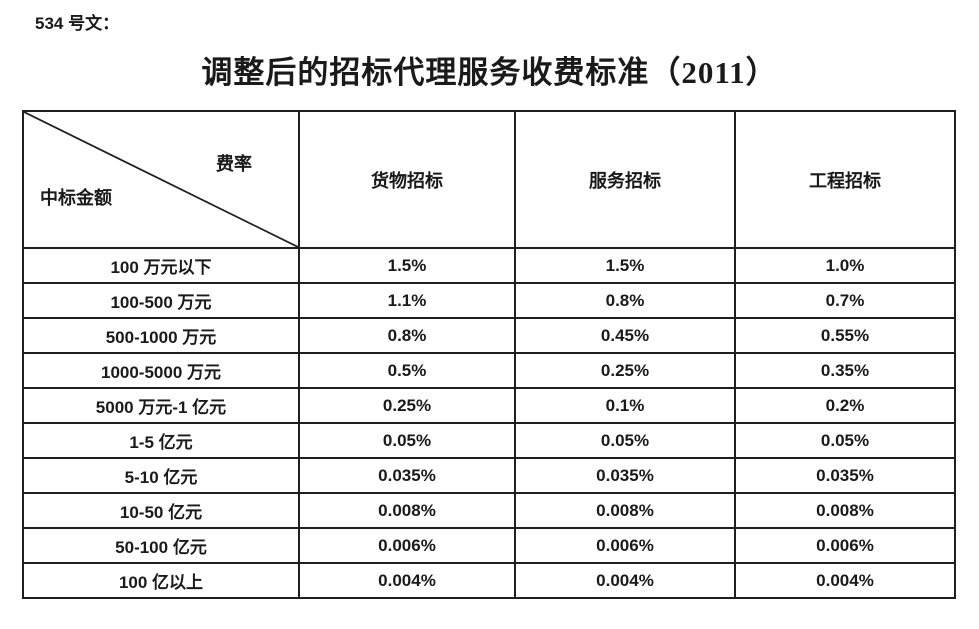 The height and width of the screenshot is (629, 979). I want to click on table-cell: 0.5%, so click(407, 370).